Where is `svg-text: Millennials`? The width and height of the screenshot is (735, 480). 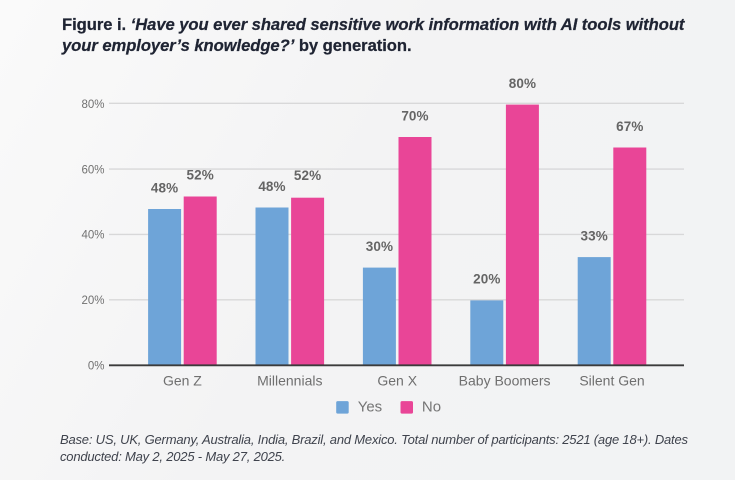 svg-text: Millennials is located at coordinates (289, 381).